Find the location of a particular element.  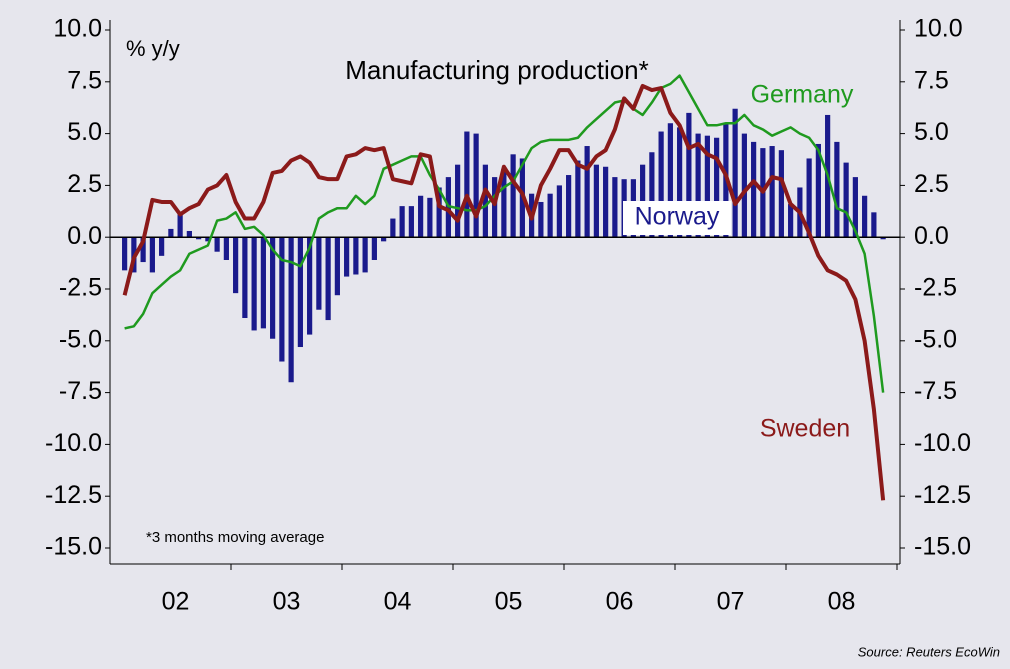

y-tick-label: -7.5 is located at coordinates (80, 391).